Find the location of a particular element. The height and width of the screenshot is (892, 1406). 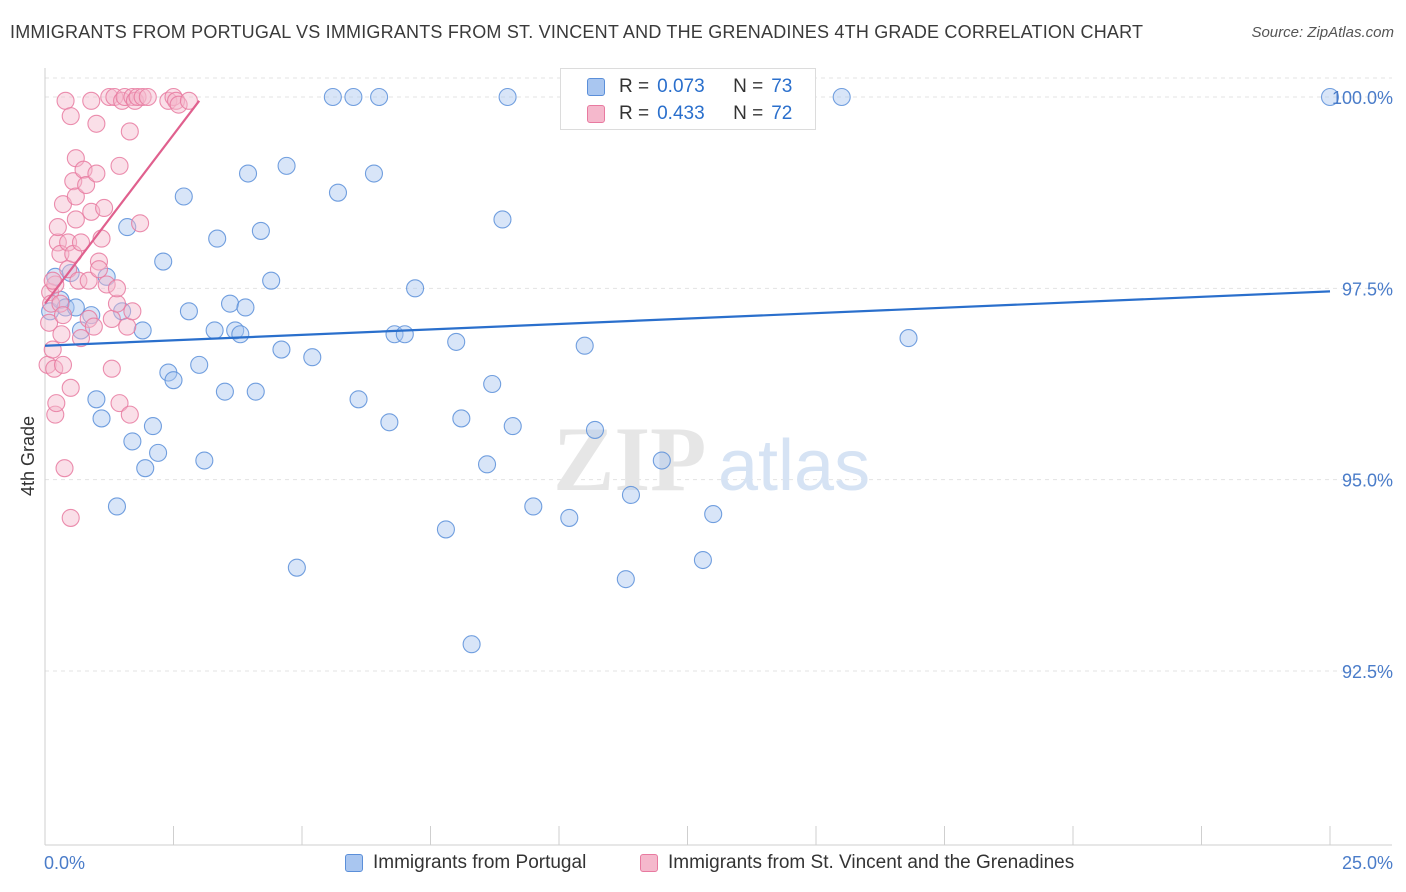

stats-r-value: 0.073 is located at coordinates (681, 86).